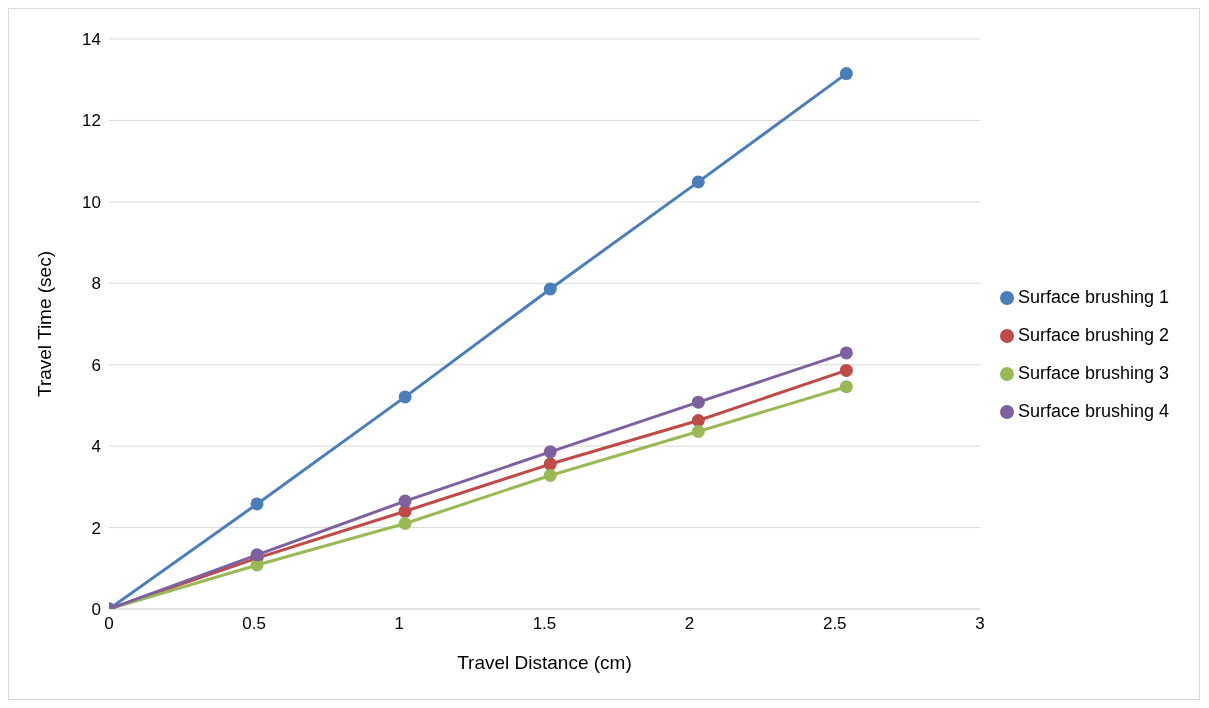 The width and height of the screenshot is (1209, 708). Describe the element at coordinates (689, 624) in the screenshot. I see `x-tick-label: 2` at that location.